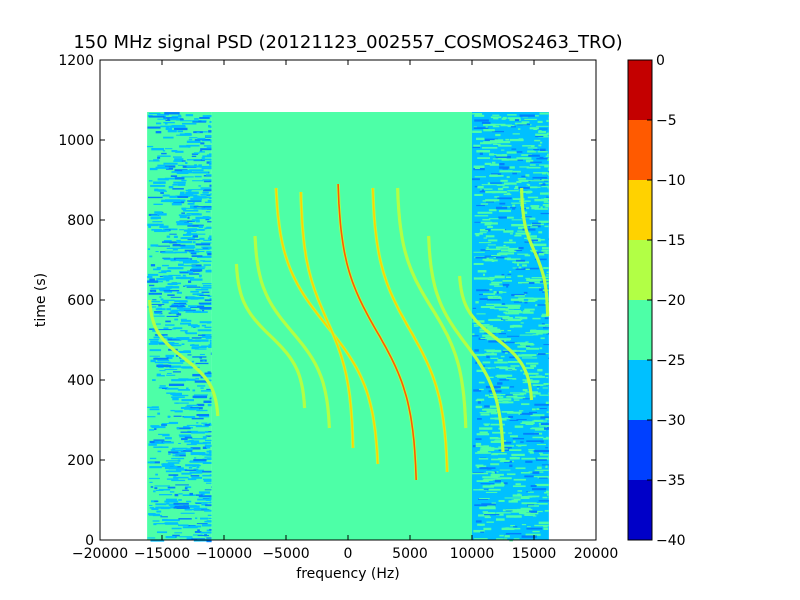  What do you see at coordinates (671, 241) in the screenshot?
I see `colorbar-tick-label: −15` at bounding box center [671, 241].